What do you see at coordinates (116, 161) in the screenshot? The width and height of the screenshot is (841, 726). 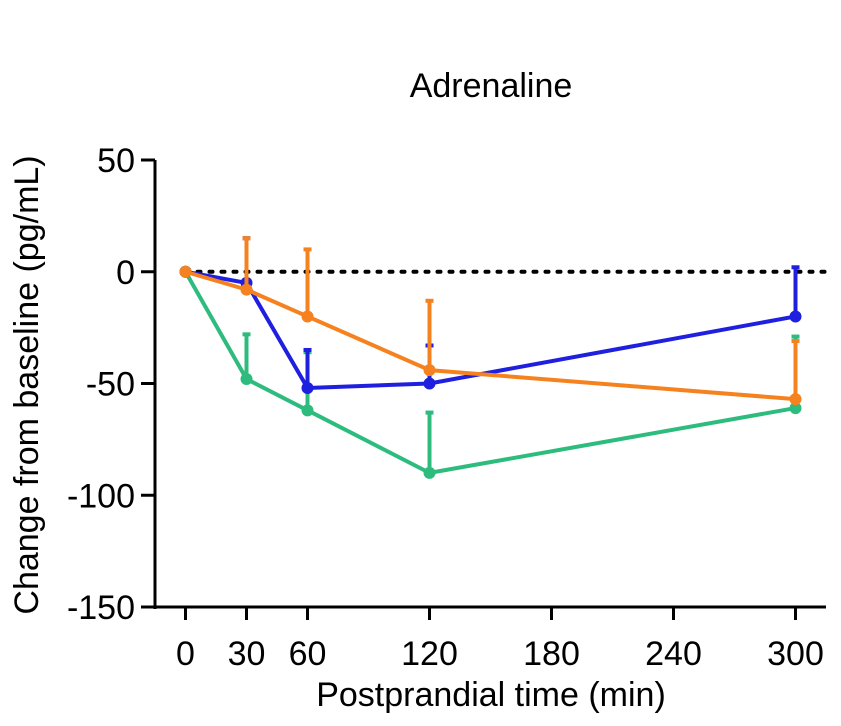 I see `y-tick-label: 50` at bounding box center [116, 161].